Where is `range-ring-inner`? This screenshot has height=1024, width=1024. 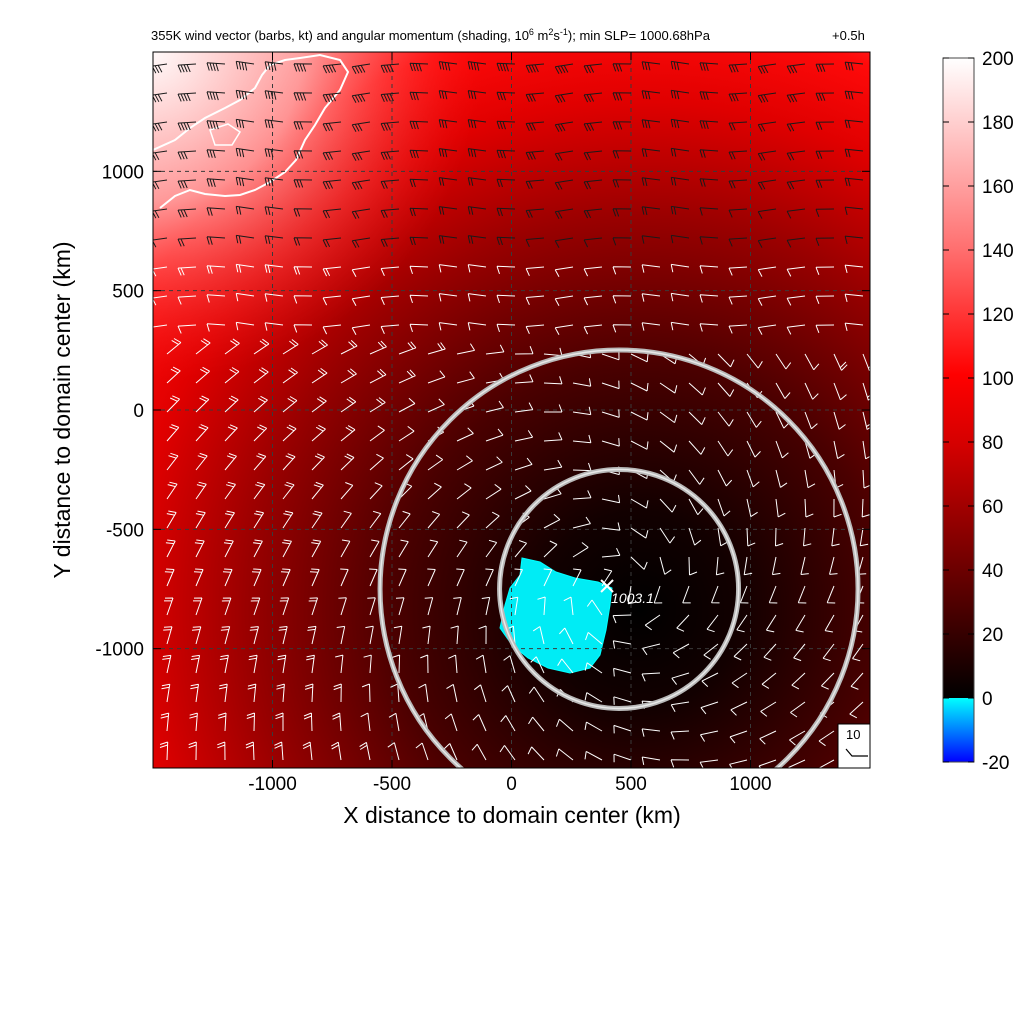
range-ring-inner is located at coordinates (619, 589).